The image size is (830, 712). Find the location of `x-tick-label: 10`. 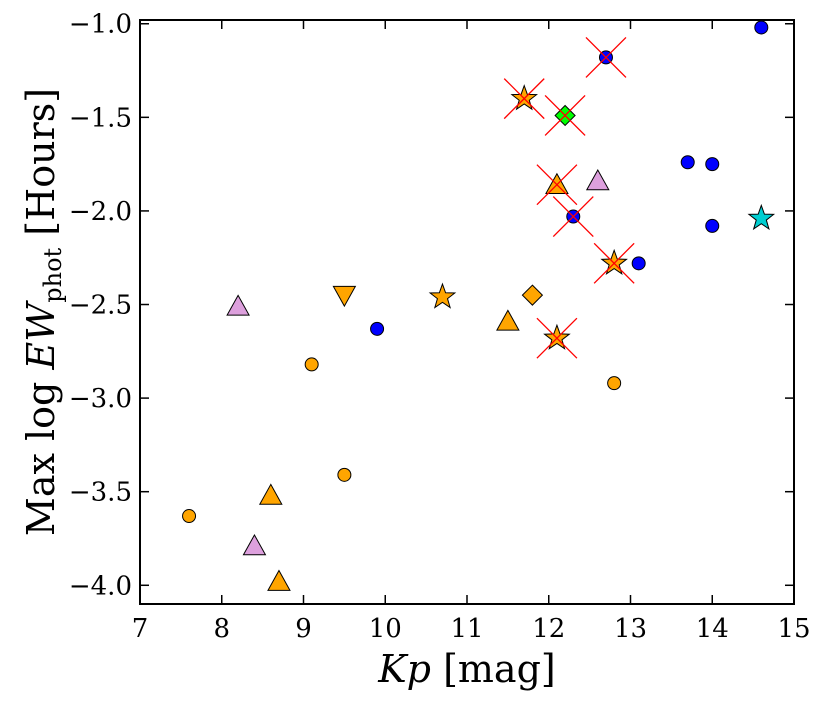

x-tick-label: 10 is located at coordinates (385, 629).